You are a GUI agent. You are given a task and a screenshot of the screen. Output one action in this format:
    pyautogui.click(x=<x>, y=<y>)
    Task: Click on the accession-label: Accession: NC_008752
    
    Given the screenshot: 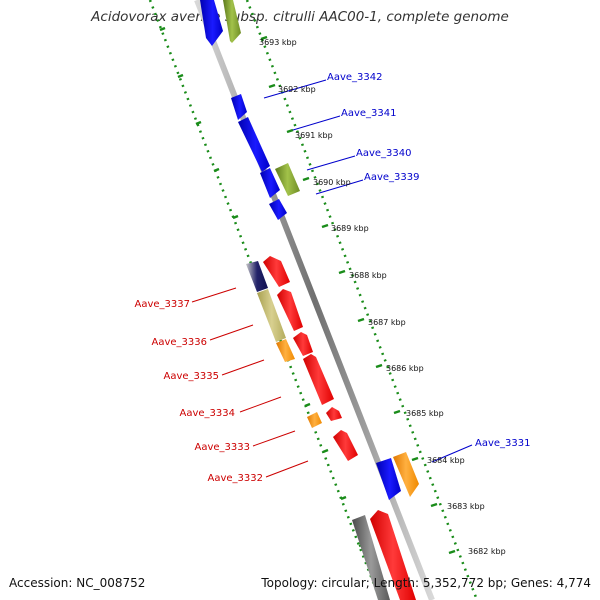 What is the action you would take?
    pyautogui.click(x=77, y=583)
    